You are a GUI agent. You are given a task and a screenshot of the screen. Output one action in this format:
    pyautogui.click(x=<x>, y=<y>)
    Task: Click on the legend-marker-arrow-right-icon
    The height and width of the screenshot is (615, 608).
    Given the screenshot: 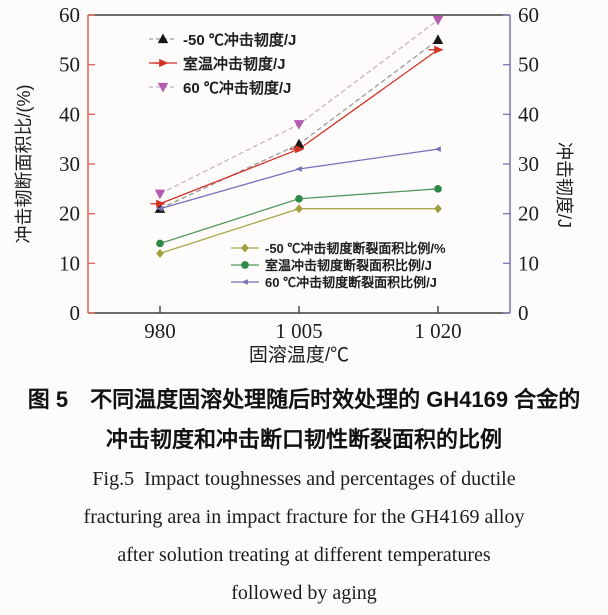 What is the action you would take?
    pyautogui.click(x=163, y=63)
    